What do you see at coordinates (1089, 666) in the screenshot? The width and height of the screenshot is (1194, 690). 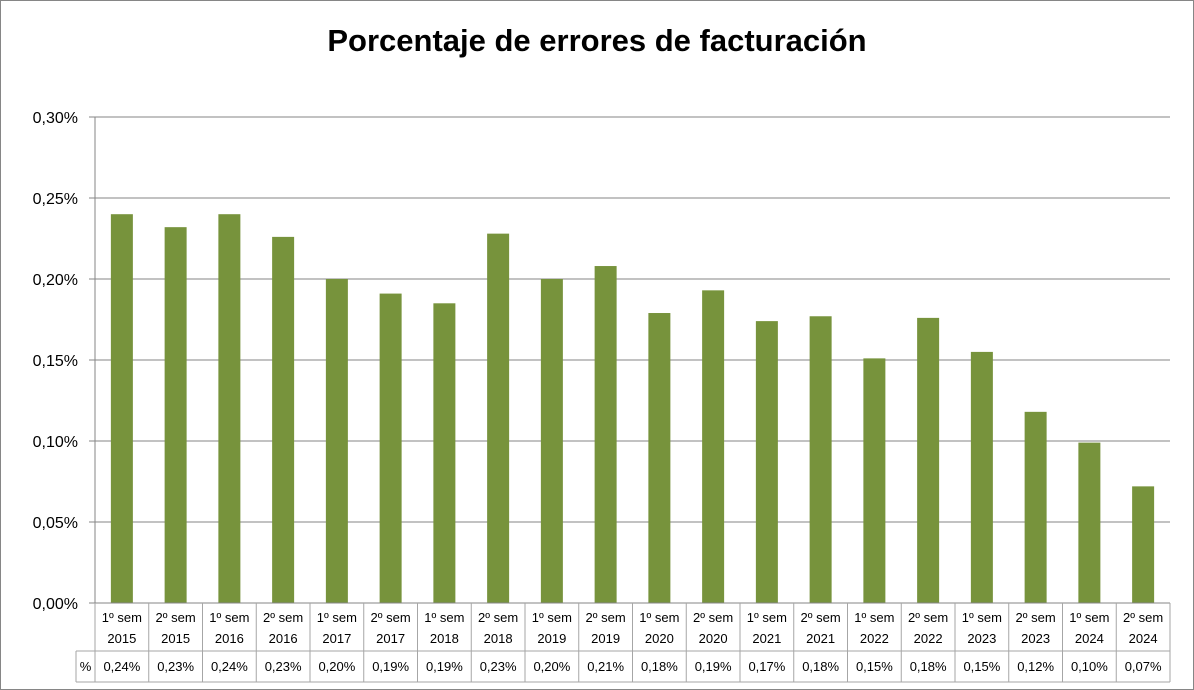 I see `data-label: 0,10%` at bounding box center [1089, 666].